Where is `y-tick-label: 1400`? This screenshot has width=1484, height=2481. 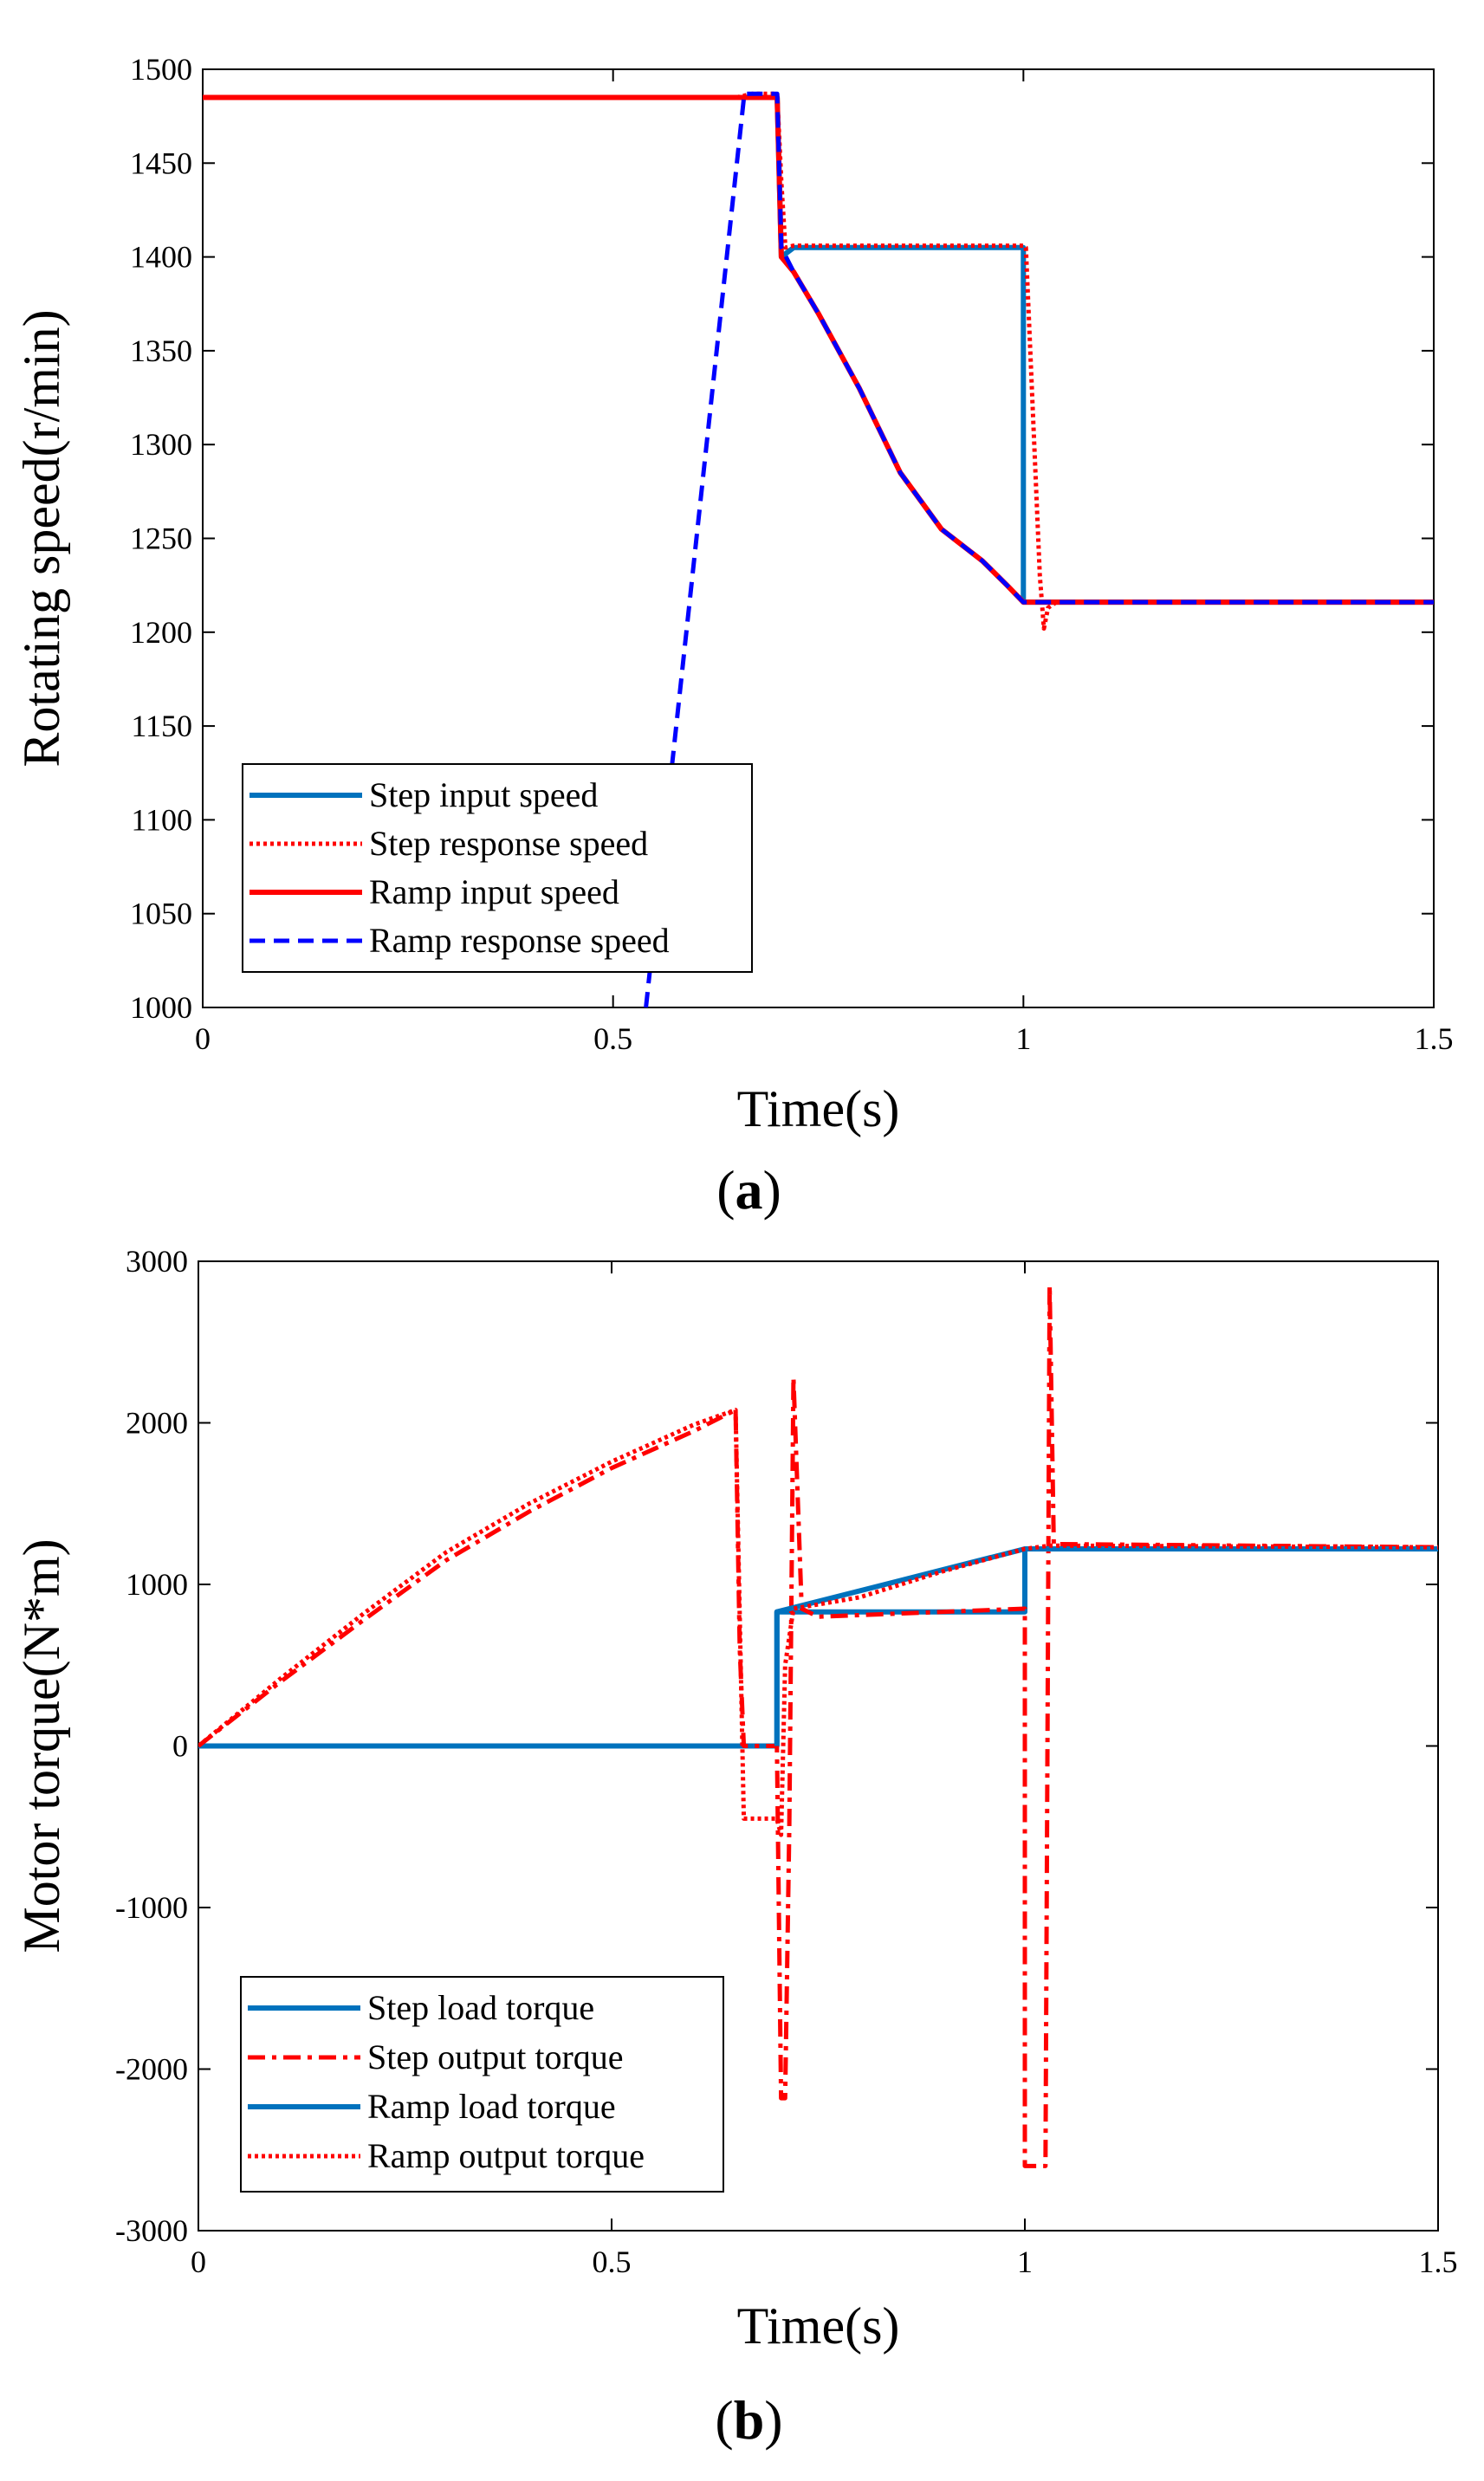
y-tick-label: 1400 is located at coordinates (161, 257).